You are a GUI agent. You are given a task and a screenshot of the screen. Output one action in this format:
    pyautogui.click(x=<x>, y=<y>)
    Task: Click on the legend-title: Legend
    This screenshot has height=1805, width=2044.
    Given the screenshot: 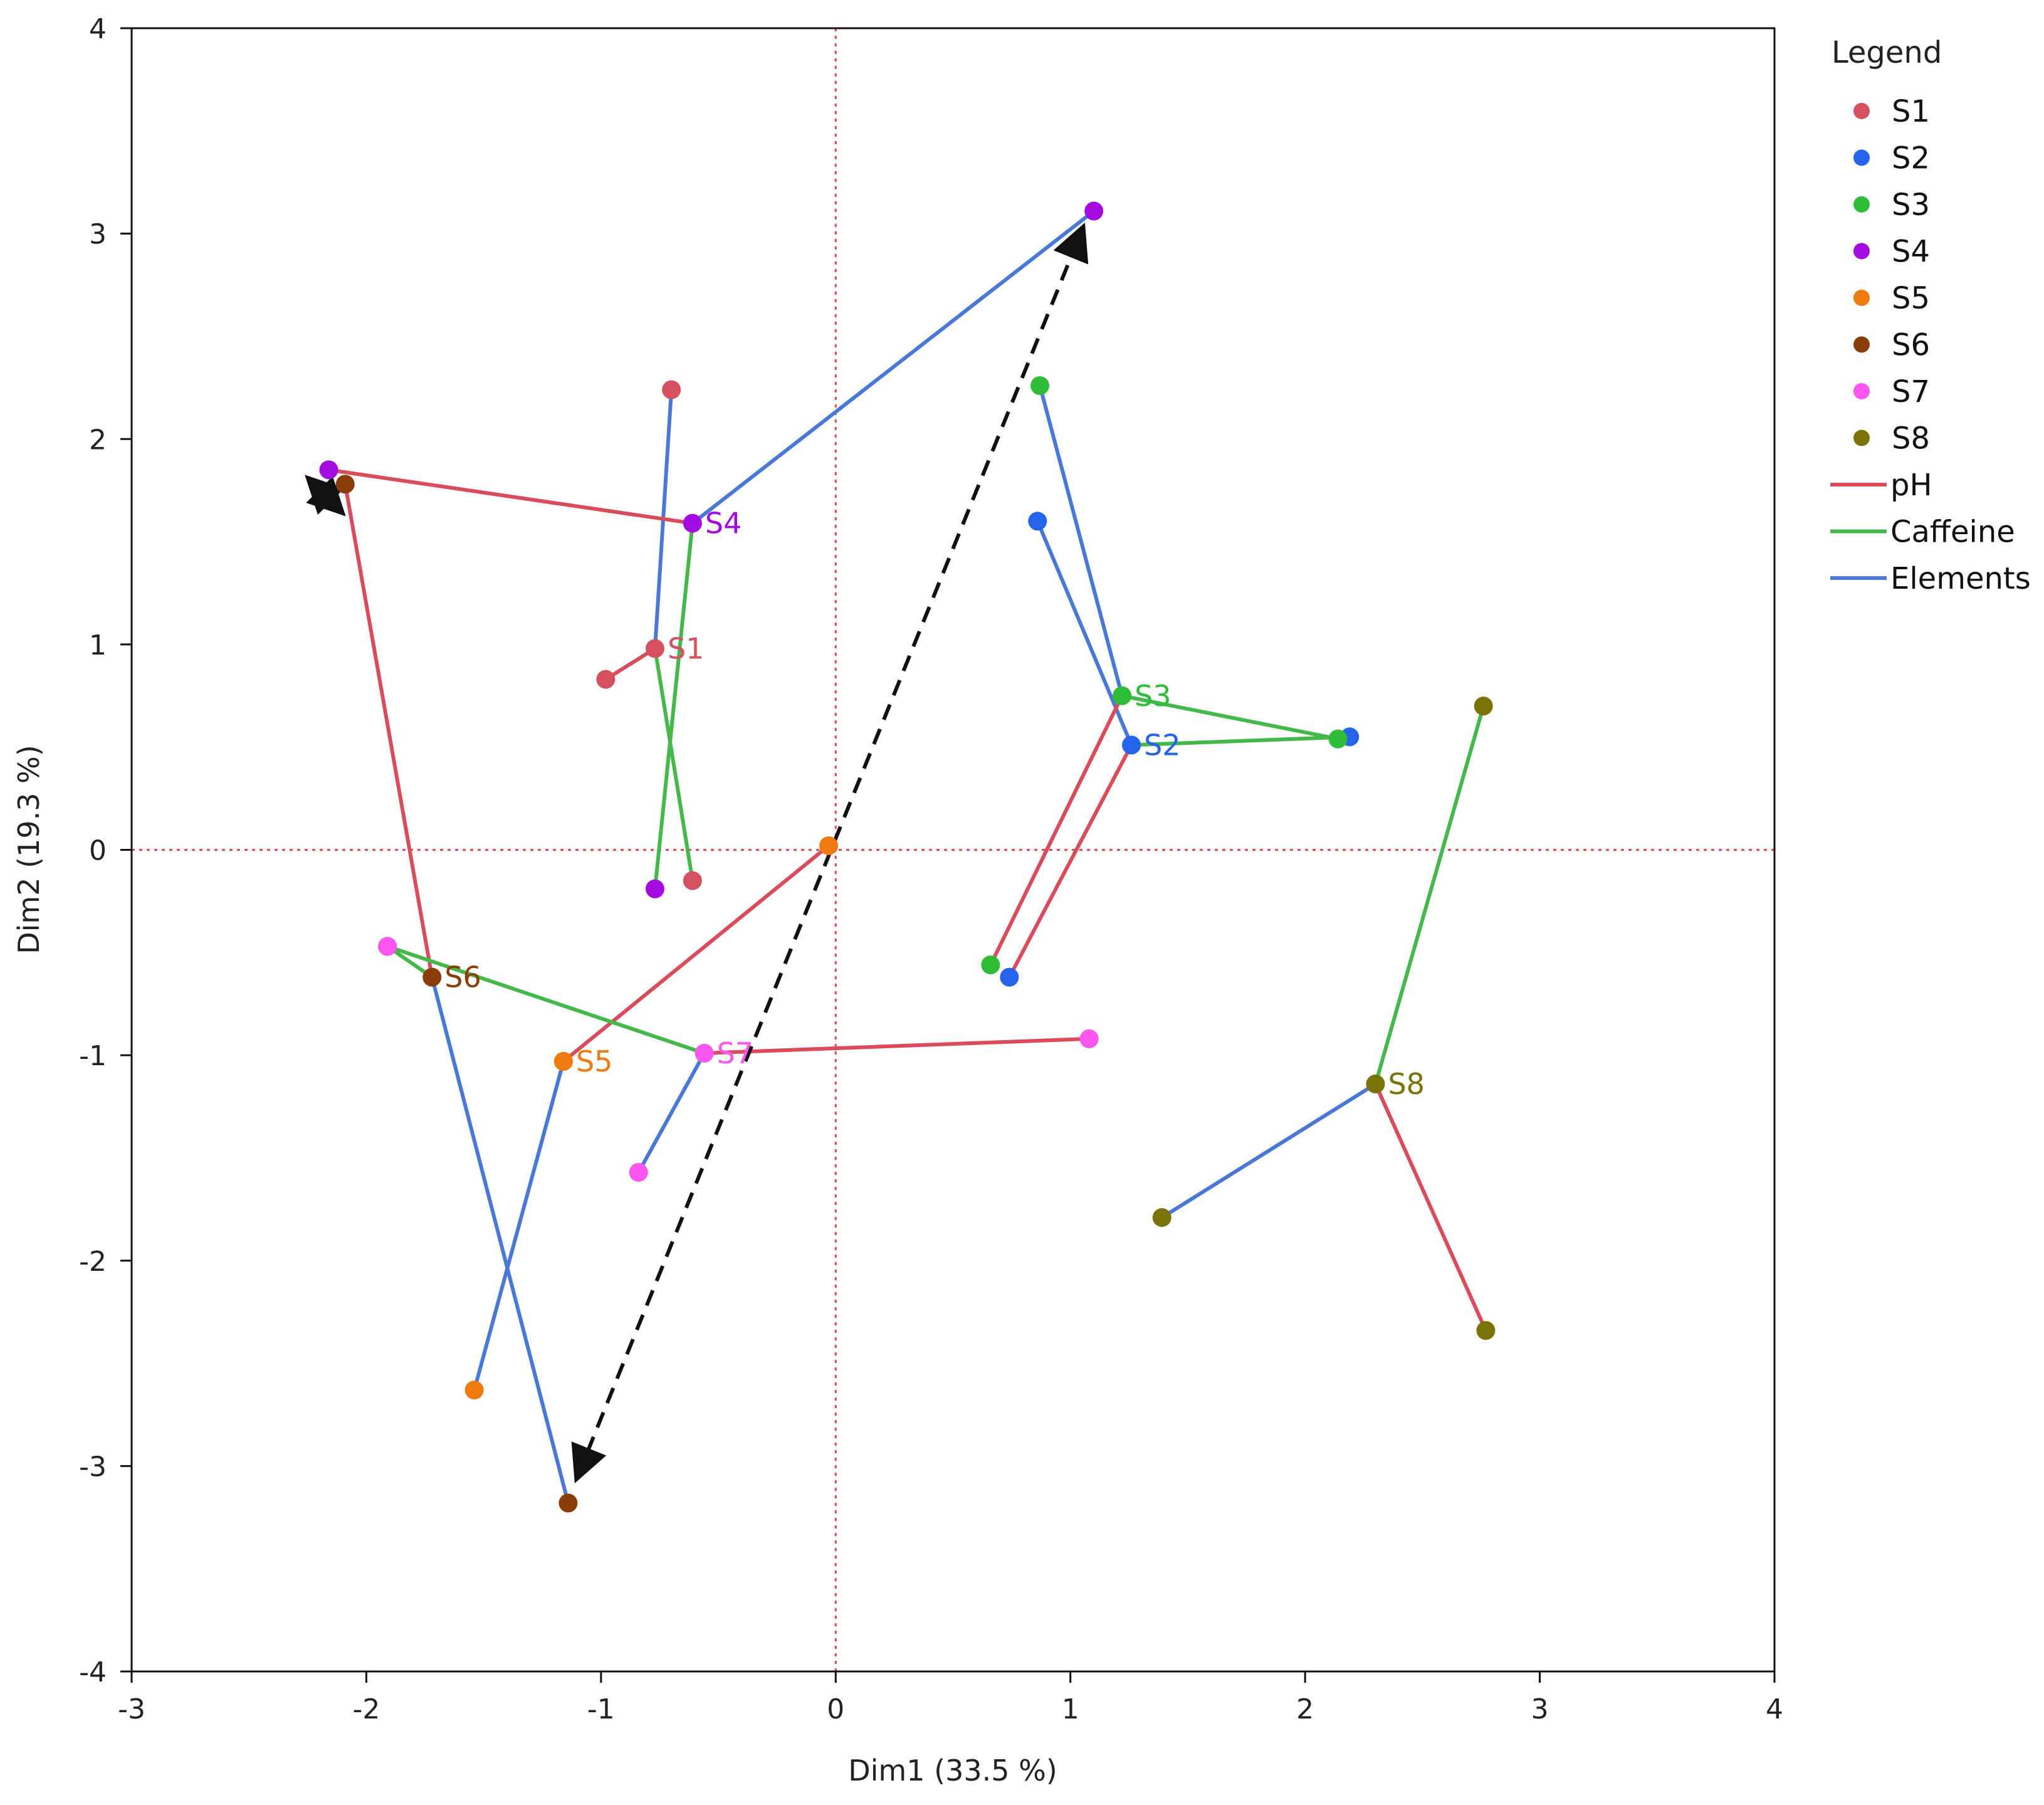 What is the action you would take?
    pyautogui.click(x=1887, y=52)
    